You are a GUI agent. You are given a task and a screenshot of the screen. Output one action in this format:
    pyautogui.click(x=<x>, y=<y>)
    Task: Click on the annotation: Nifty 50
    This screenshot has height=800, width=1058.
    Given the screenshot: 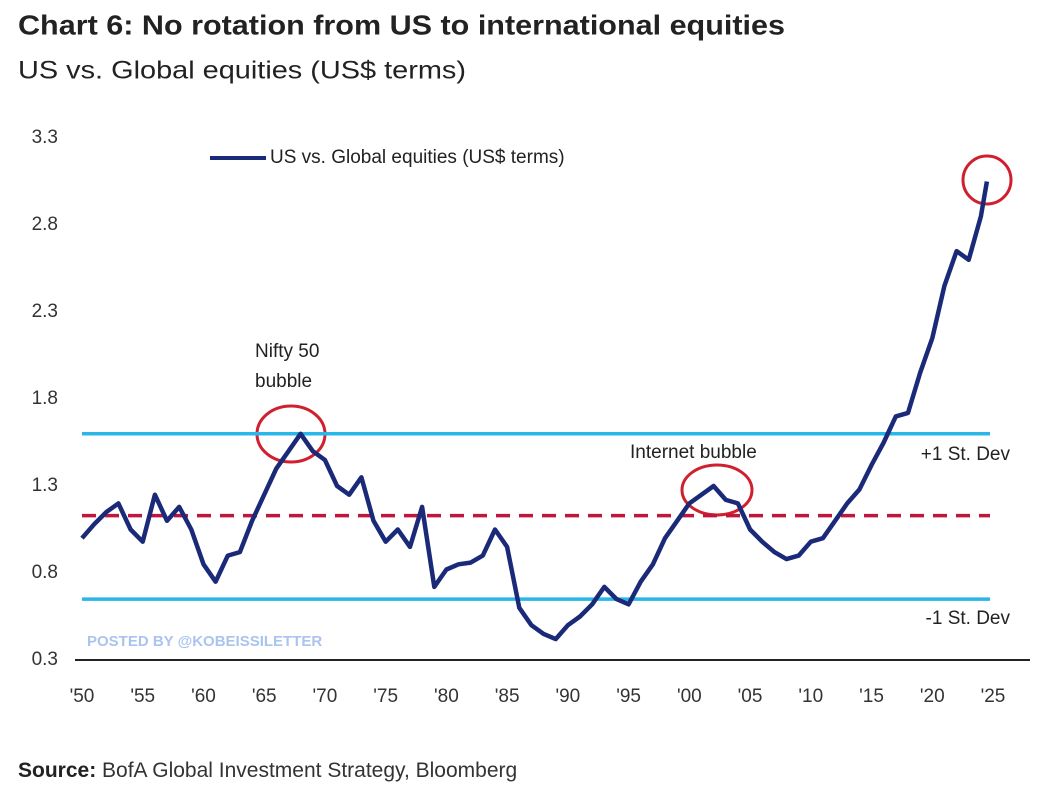 What is the action you would take?
    pyautogui.click(x=287, y=351)
    